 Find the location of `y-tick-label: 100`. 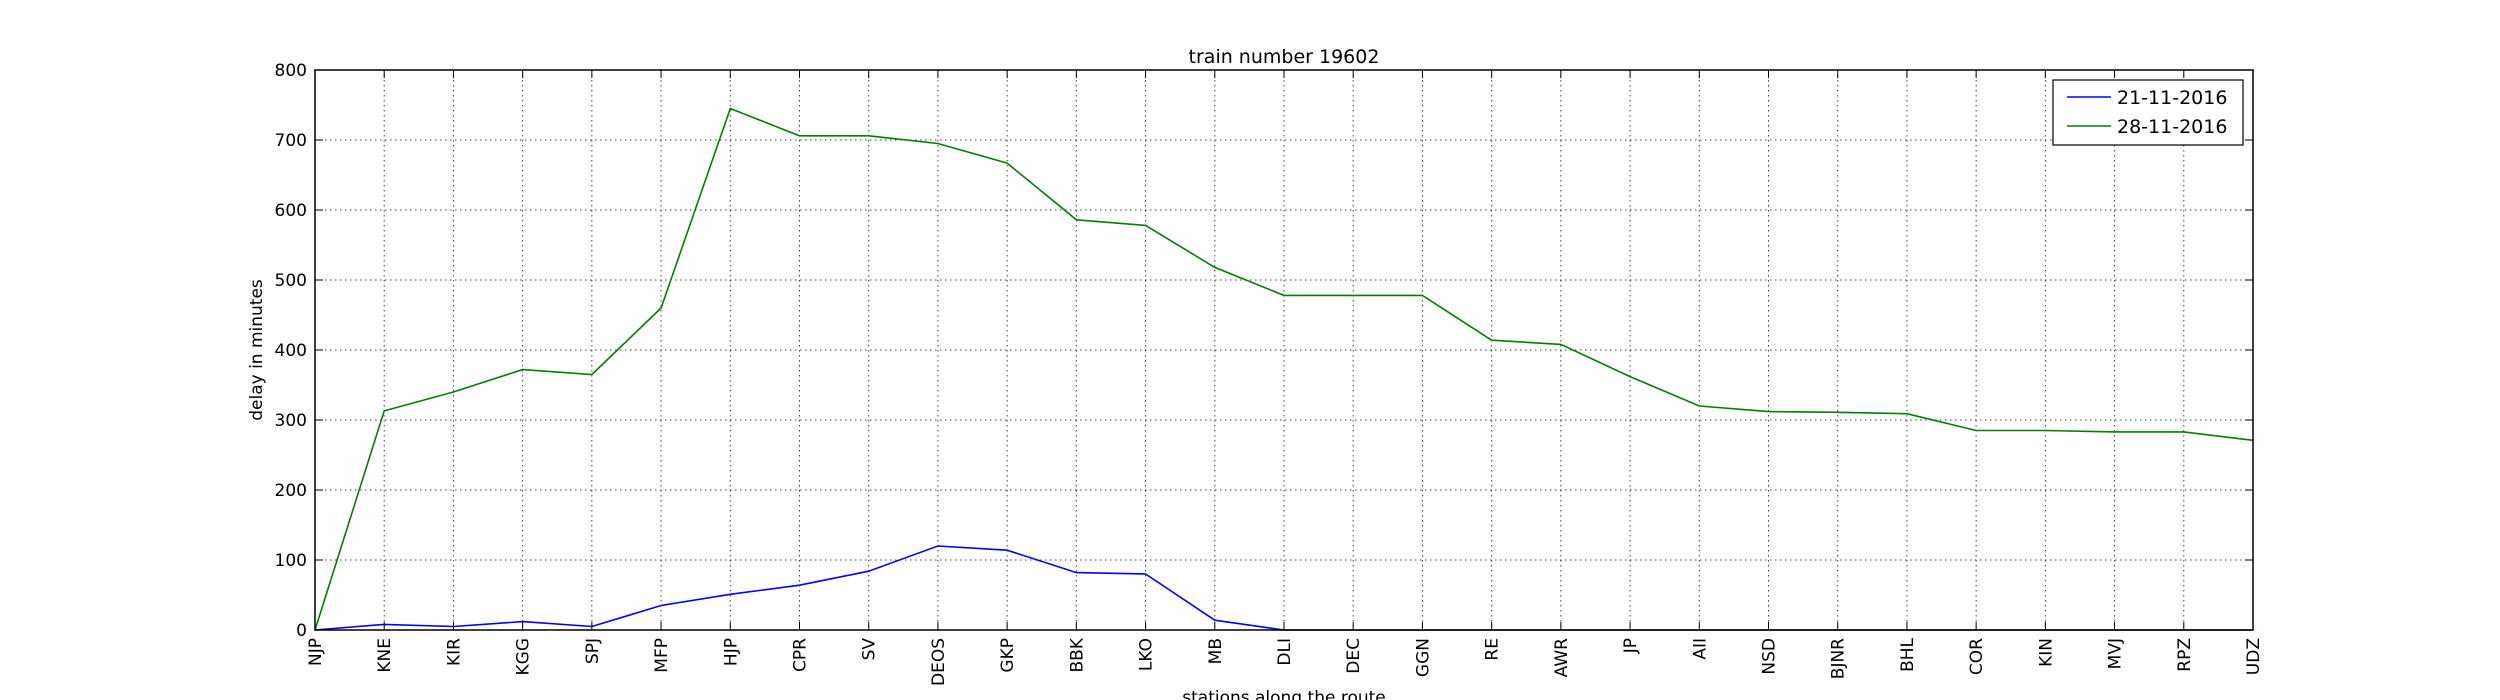

y-tick-label: 100 is located at coordinates (291, 561).